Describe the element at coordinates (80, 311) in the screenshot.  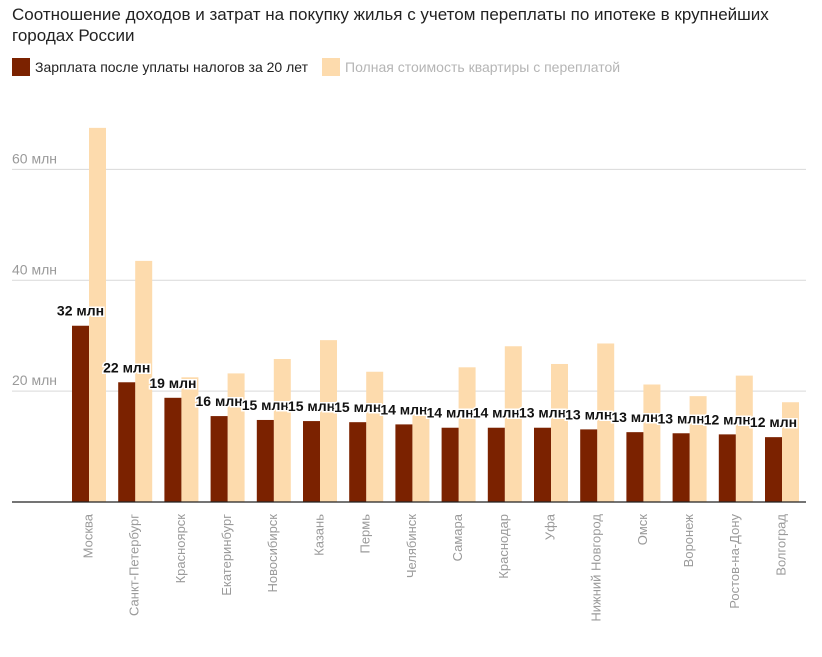
I see `data-label: 32 млн` at that location.